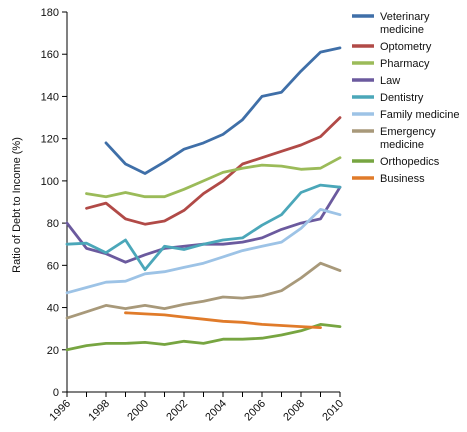 Image resolution: width=467 pixels, height=432 pixels. What do you see at coordinates (56, 393) in the screenshot?
I see `y-tick-label: 0` at bounding box center [56, 393].